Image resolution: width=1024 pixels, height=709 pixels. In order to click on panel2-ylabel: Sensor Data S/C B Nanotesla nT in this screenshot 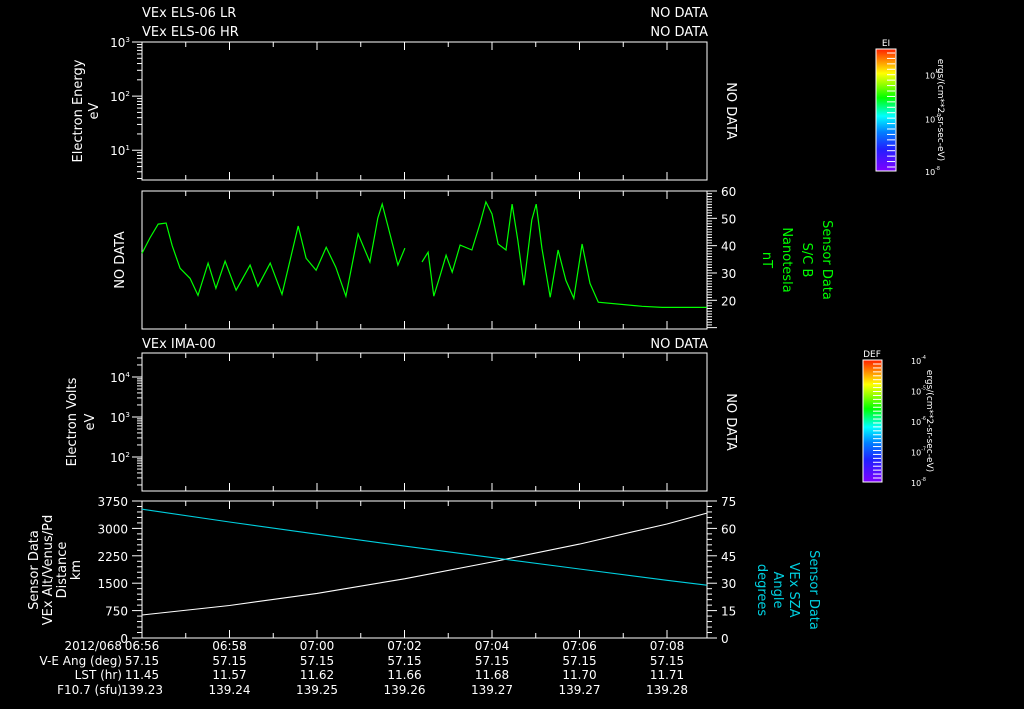, I will do `click(796, 260)`.